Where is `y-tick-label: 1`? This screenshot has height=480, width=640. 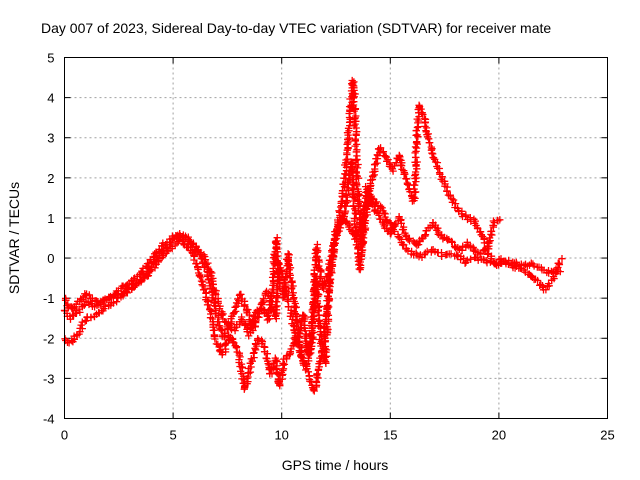 y-tick-label: 1 is located at coordinates (50, 218).